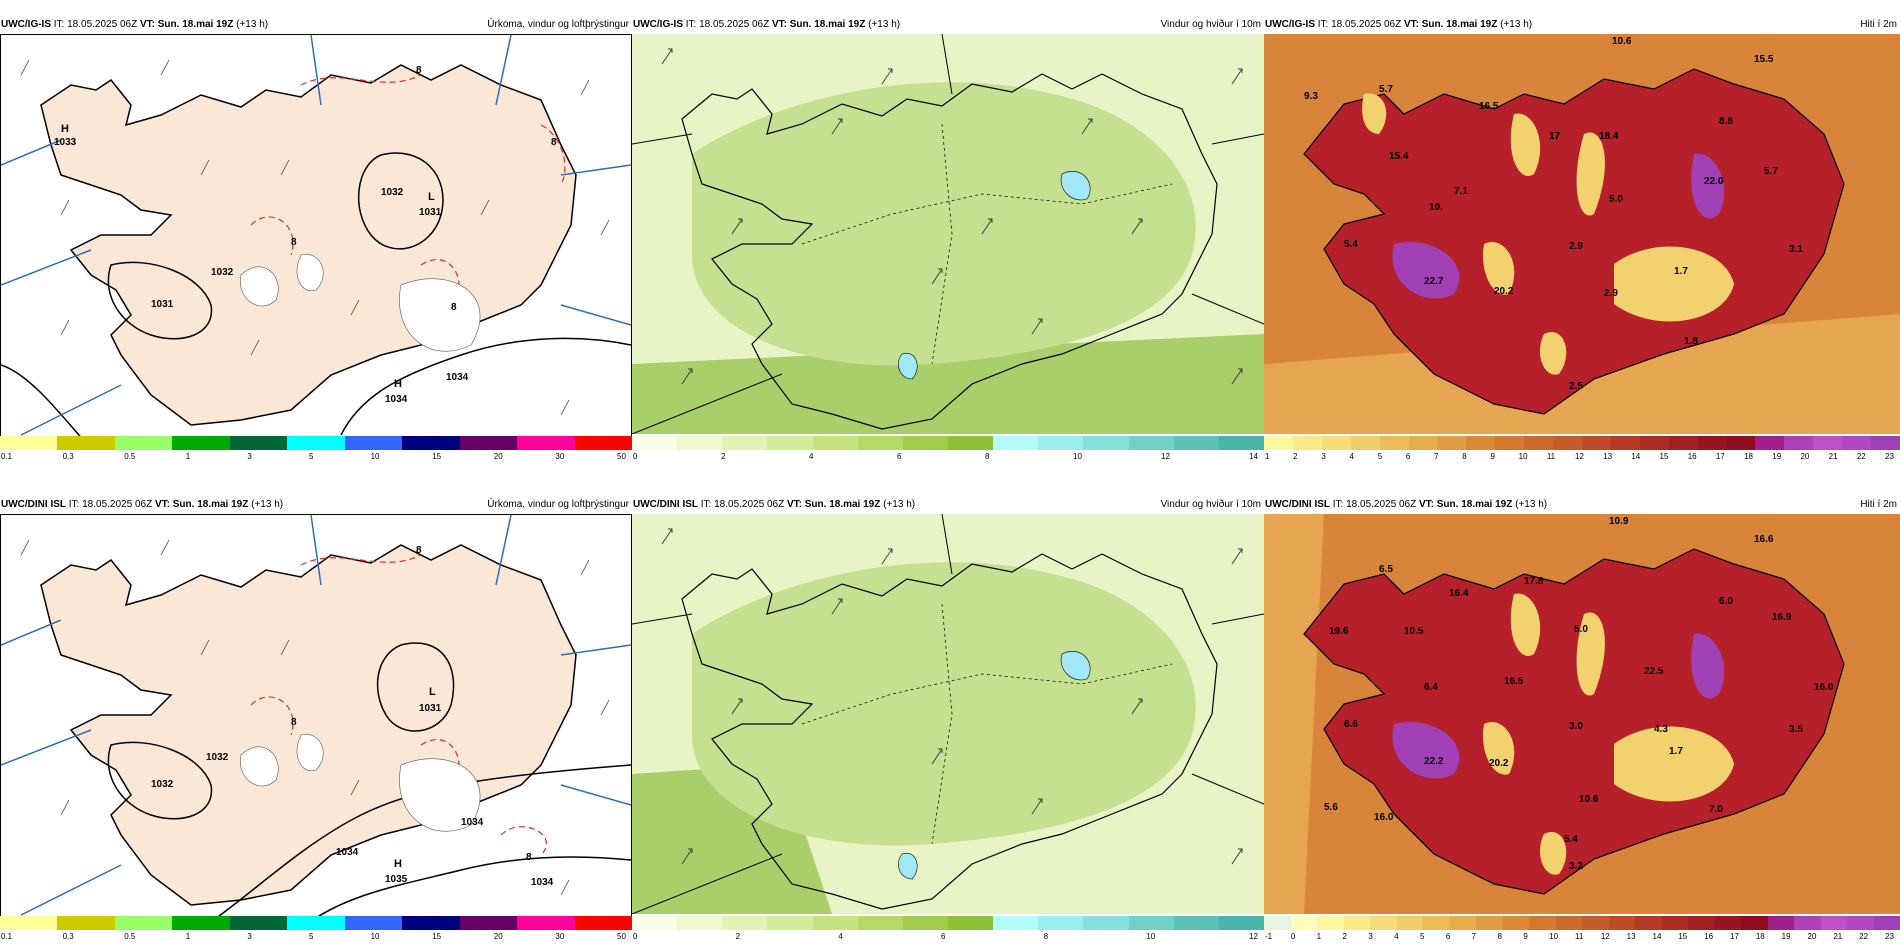  What do you see at coordinates (316, 937) in the screenshot?
I see `precip-colorbar-ticks: 0.1 0.3 0.5 1 3 5 10 15 20 30 50` at bounding box center [316, 937].